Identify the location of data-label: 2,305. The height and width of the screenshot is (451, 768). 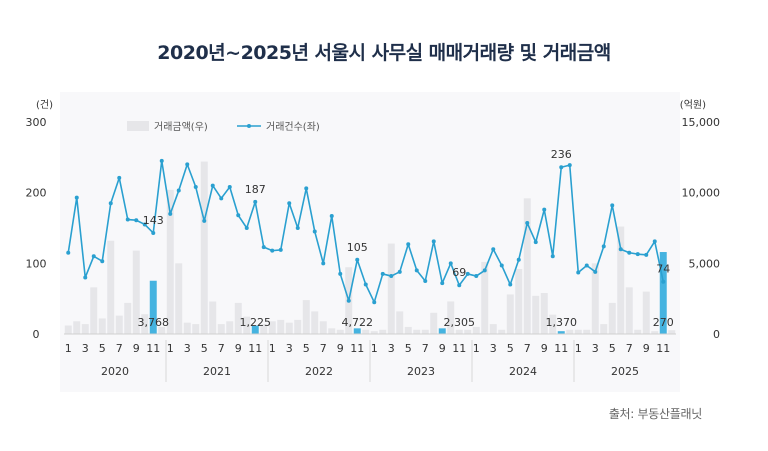
(460, 322).